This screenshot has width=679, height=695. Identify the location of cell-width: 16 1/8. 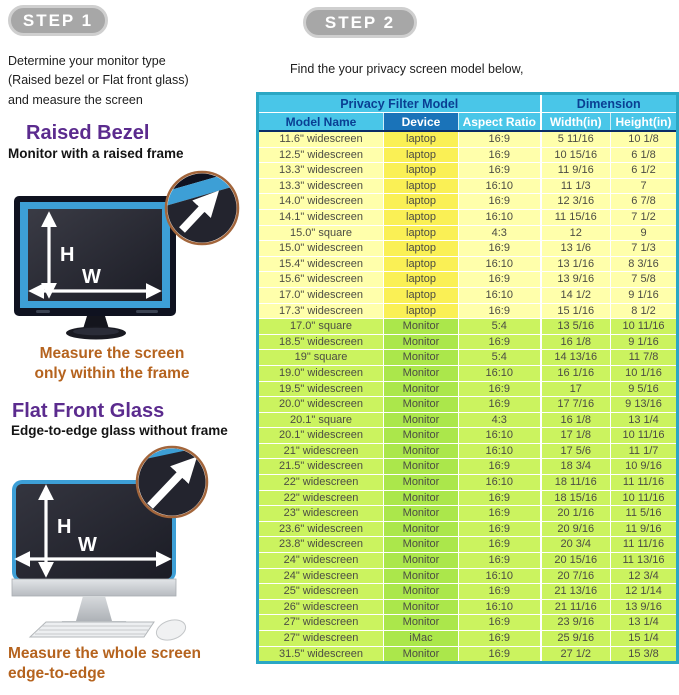
(575, 342).